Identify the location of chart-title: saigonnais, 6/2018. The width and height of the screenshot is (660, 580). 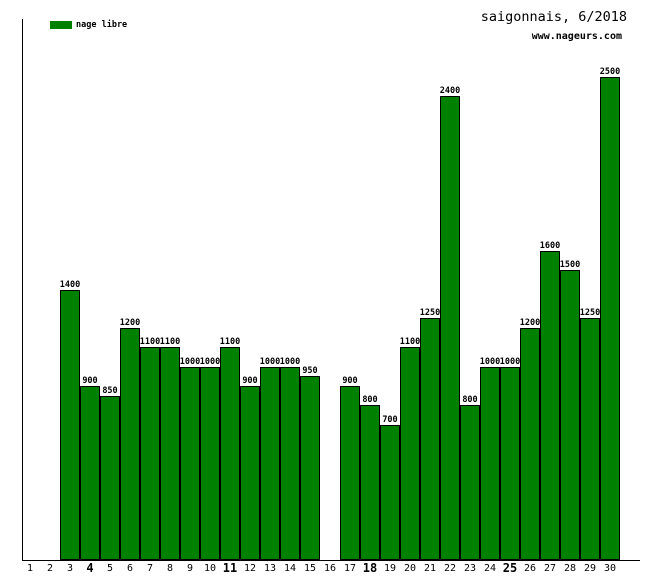
(553, 17).